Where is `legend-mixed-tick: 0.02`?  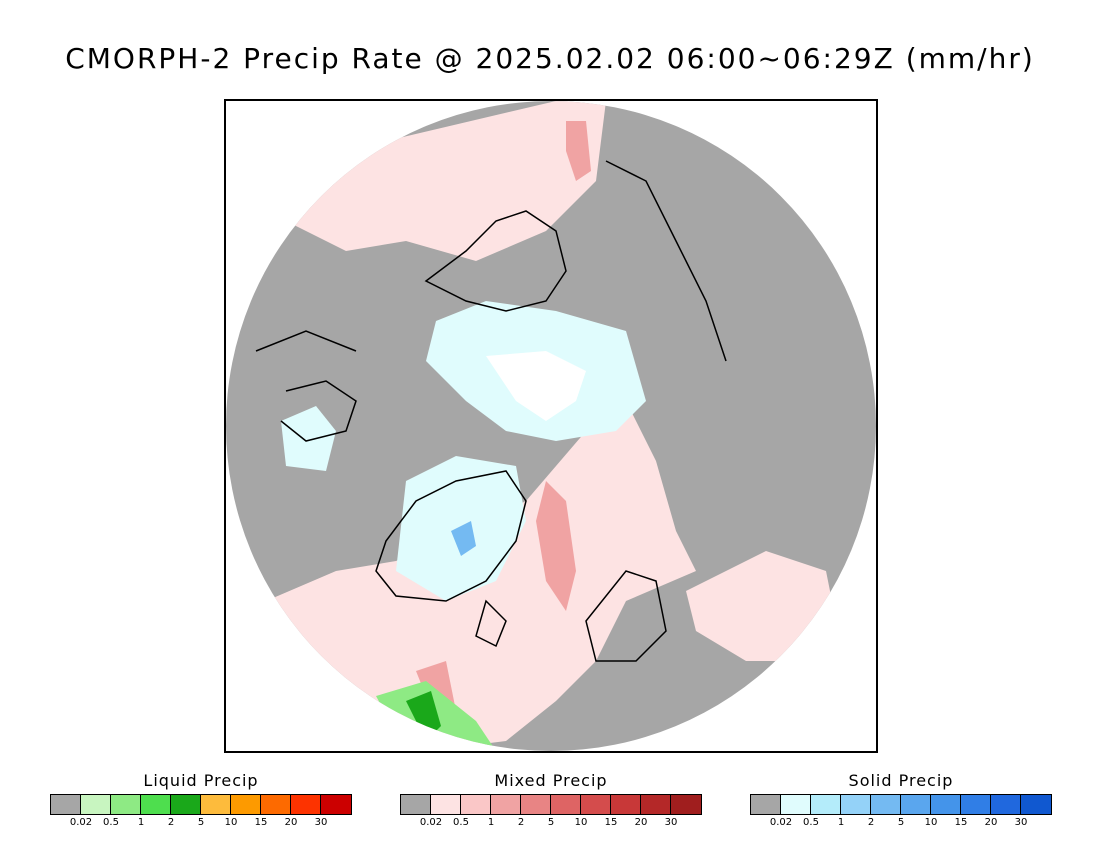 legend-mixed-tick: 0.02 is located at coordinates (431, 822).